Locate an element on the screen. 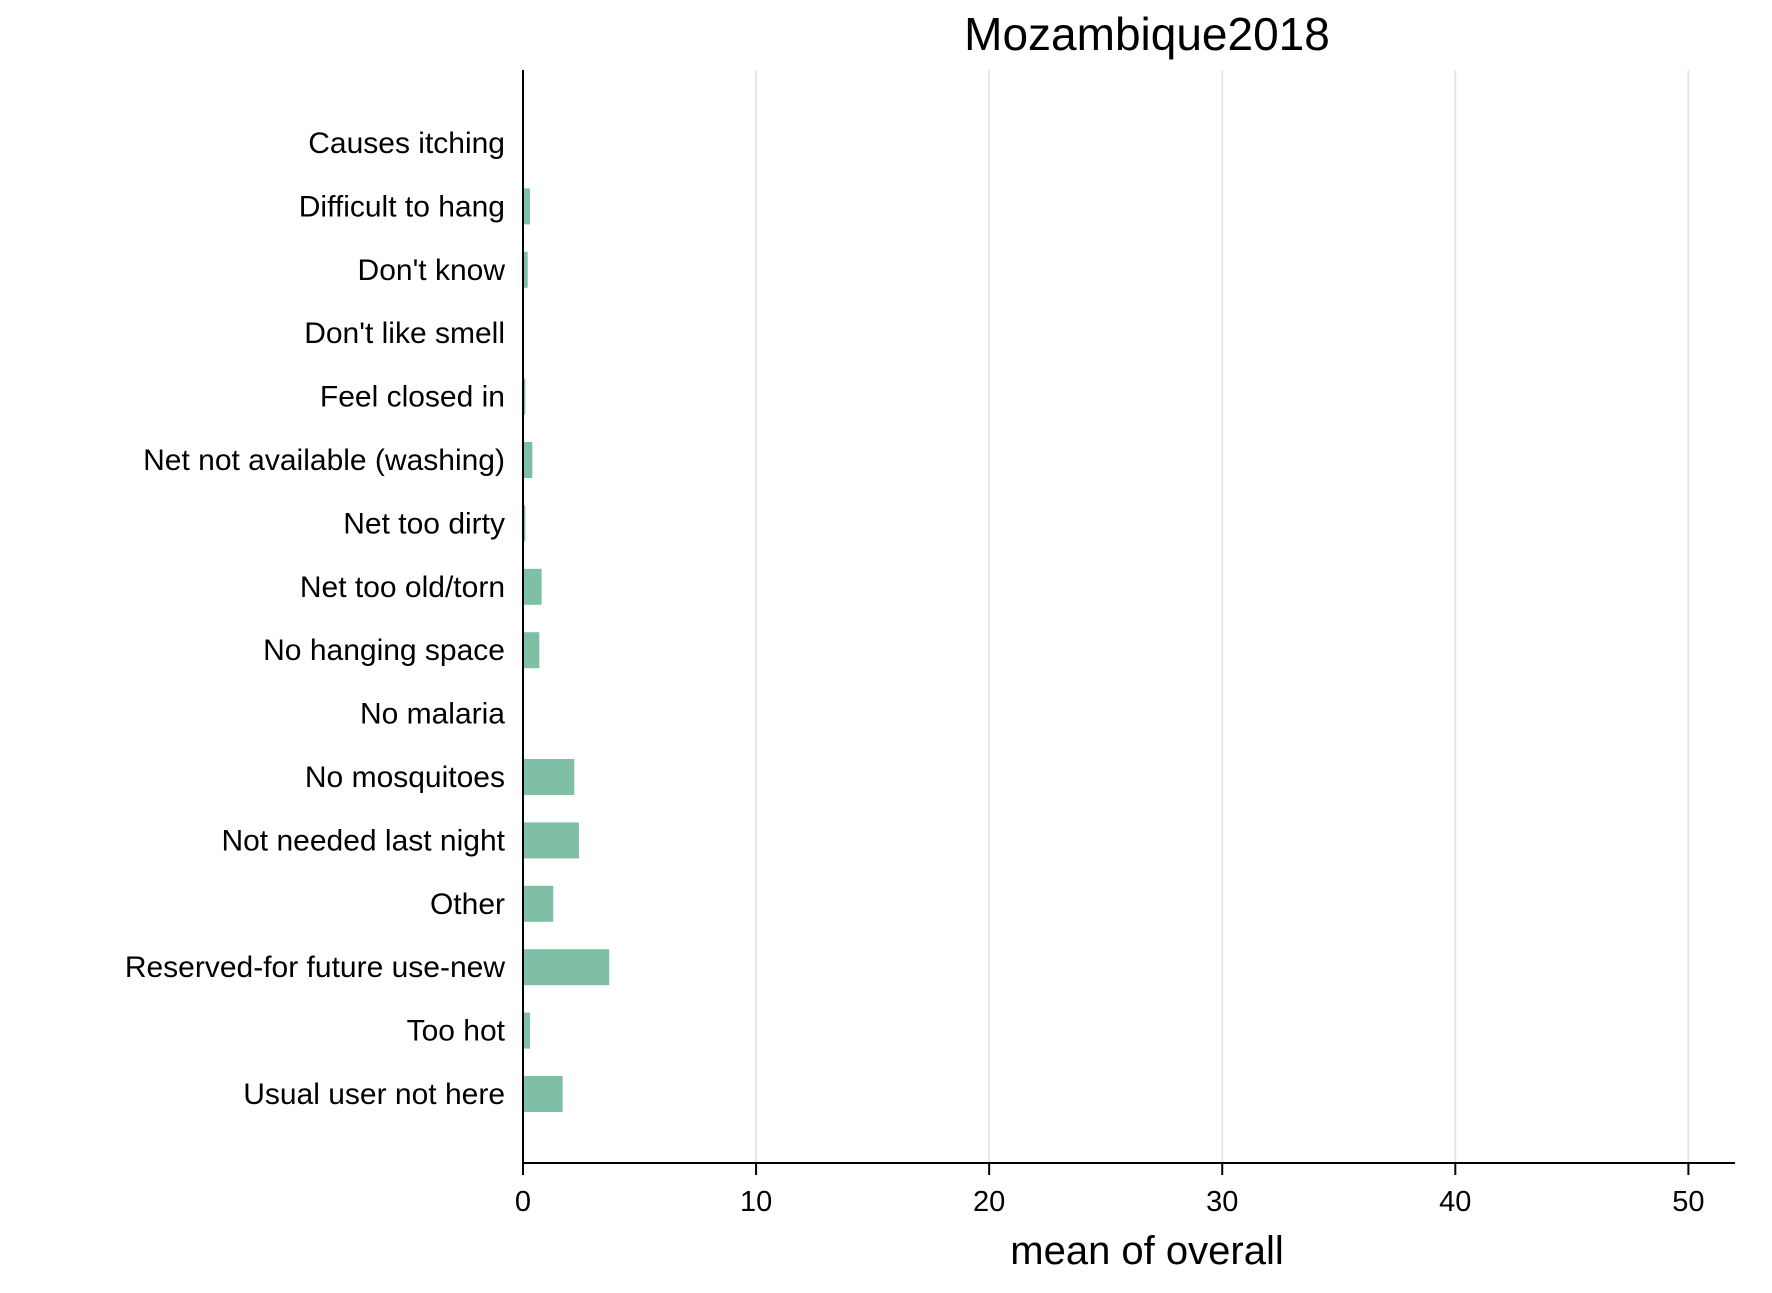 The height and width of the screenshot is (1293, 1772). category-label-15: Usual user not here is located at coordinates (374, 1094).